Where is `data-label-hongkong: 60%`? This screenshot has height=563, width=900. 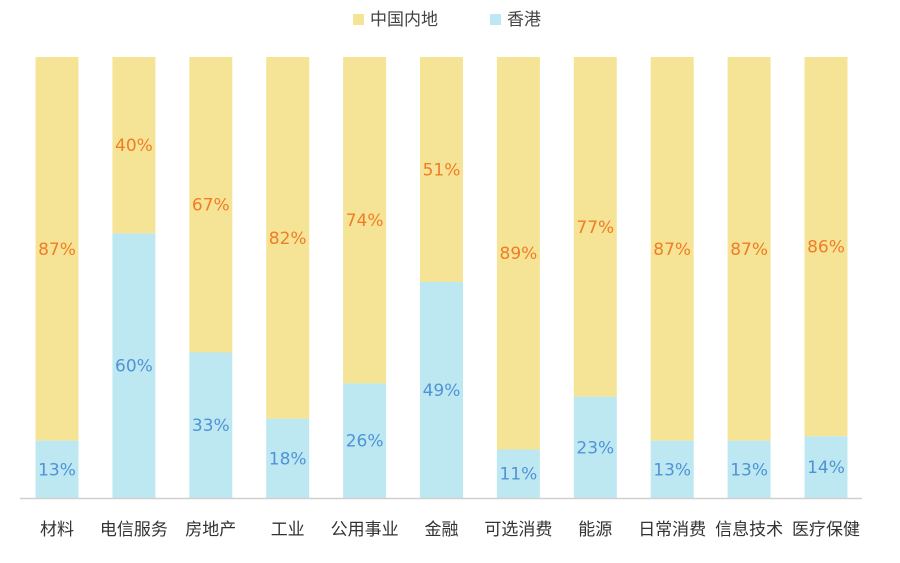
data-label-hongkong: 60% is located at coordinates (134, 367).